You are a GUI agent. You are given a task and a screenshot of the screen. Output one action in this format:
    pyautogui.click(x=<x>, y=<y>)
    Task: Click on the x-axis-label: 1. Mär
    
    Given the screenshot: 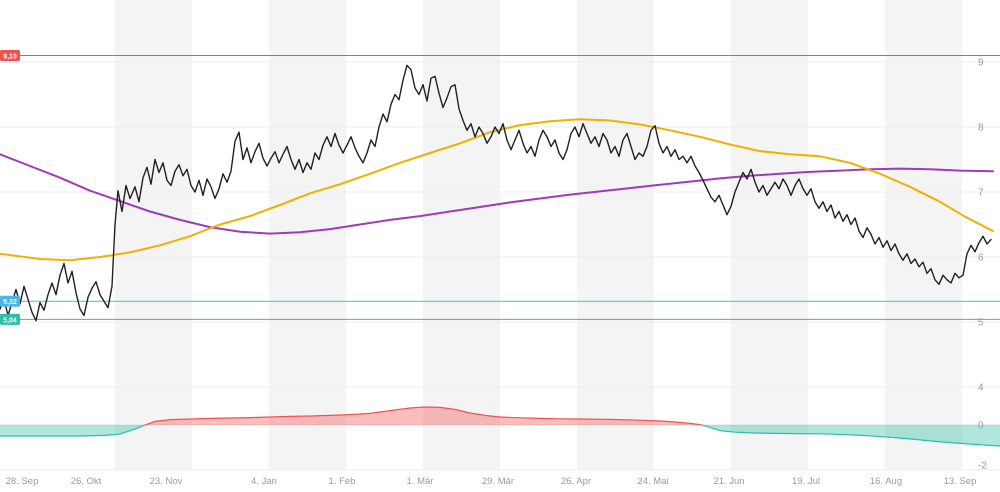 What is the action you would take?
    pyautogui.click(x=420, y=481)
    